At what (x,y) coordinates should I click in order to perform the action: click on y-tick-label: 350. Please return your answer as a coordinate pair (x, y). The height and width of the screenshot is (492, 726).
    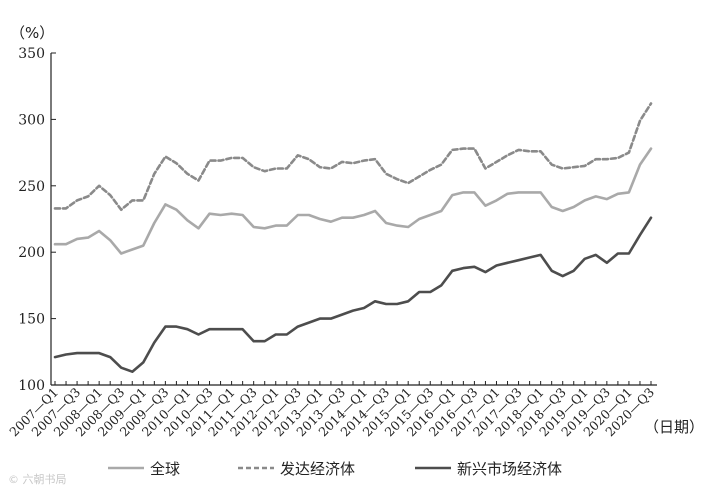
    Looking at the image, I should click on (31, 54).